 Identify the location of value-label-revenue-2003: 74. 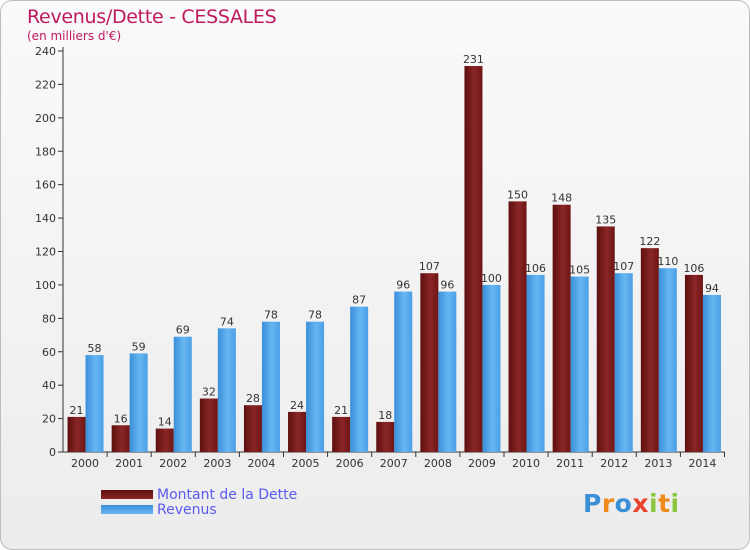
(227, 321).